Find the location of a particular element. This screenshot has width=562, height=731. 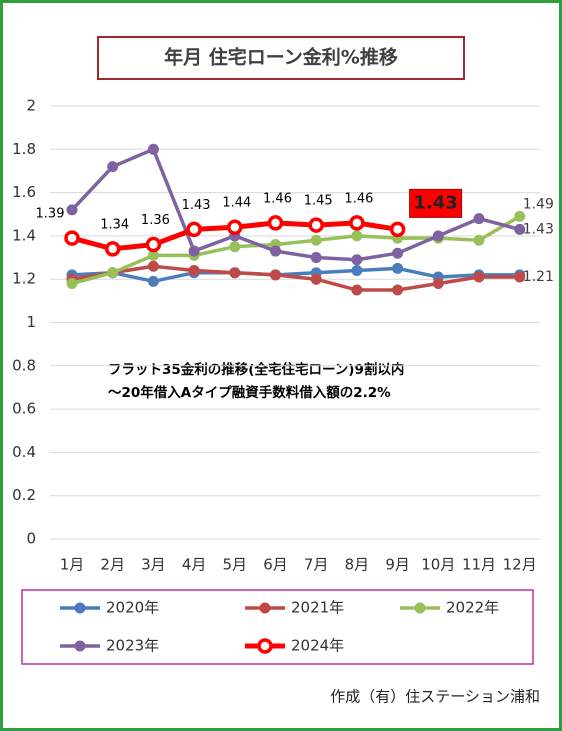

x-tick-label: 11月 is located at coordinates (479, 565).